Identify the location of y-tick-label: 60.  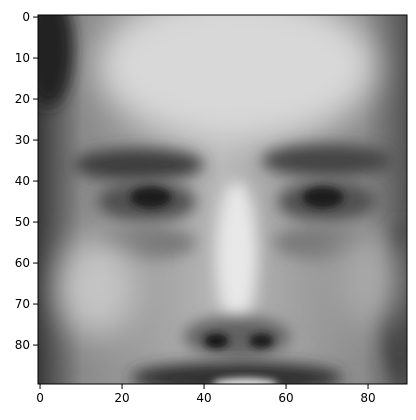
(22, 263).